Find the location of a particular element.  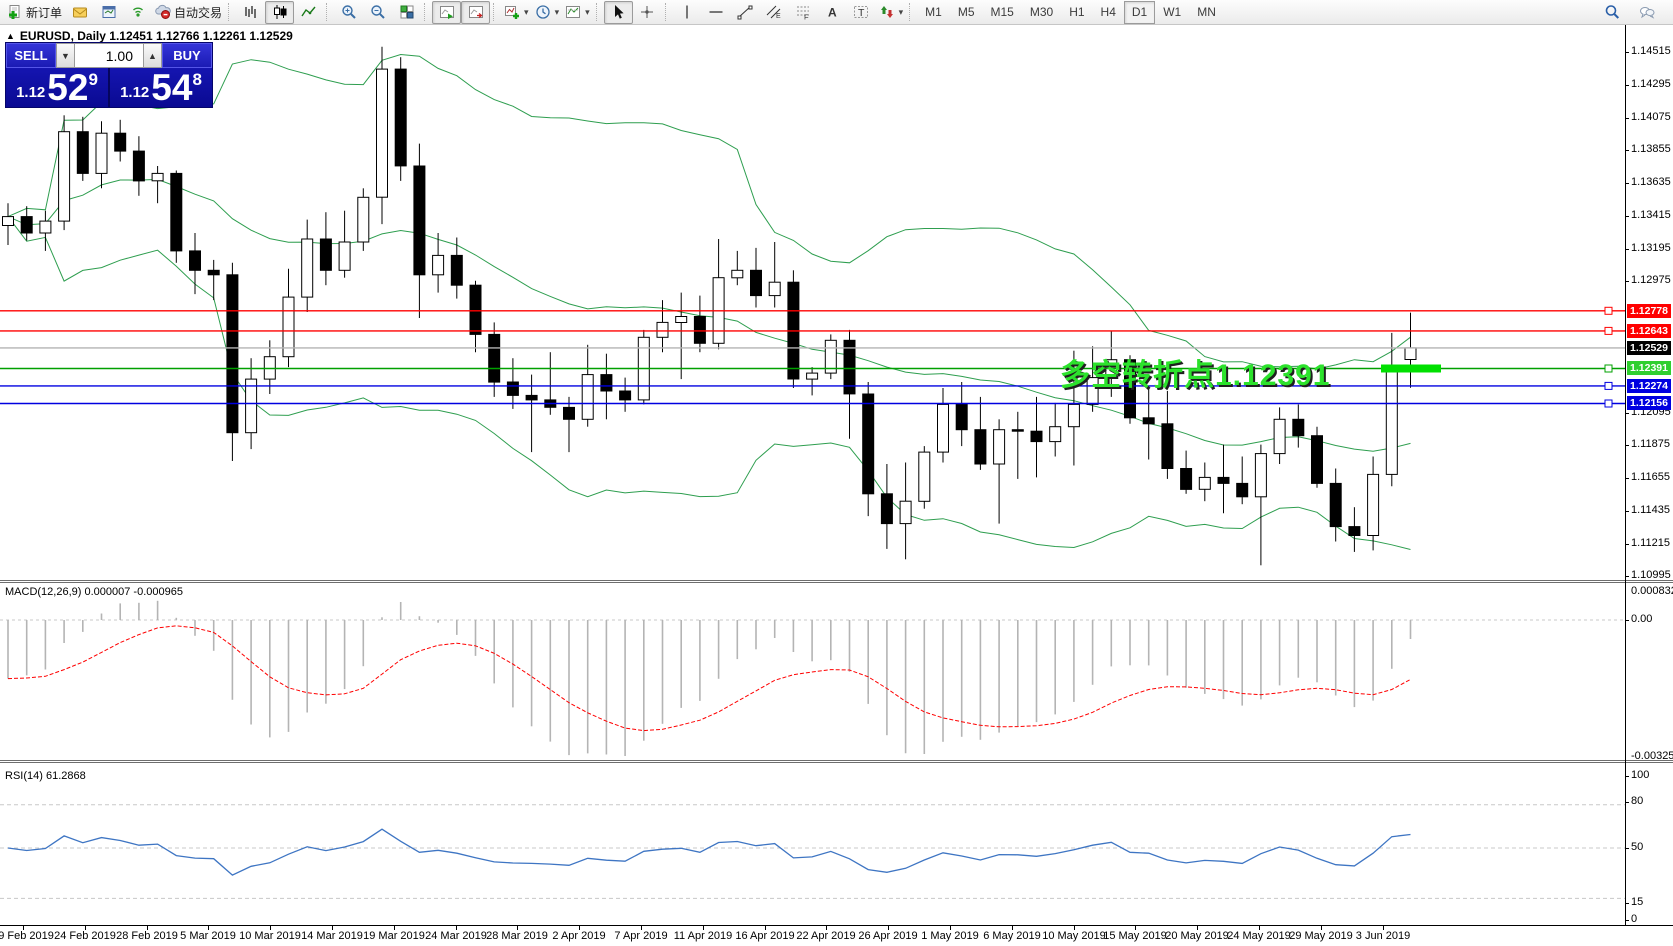

date-label: 24 Mar 2019 is located at coordinates (456, 936).